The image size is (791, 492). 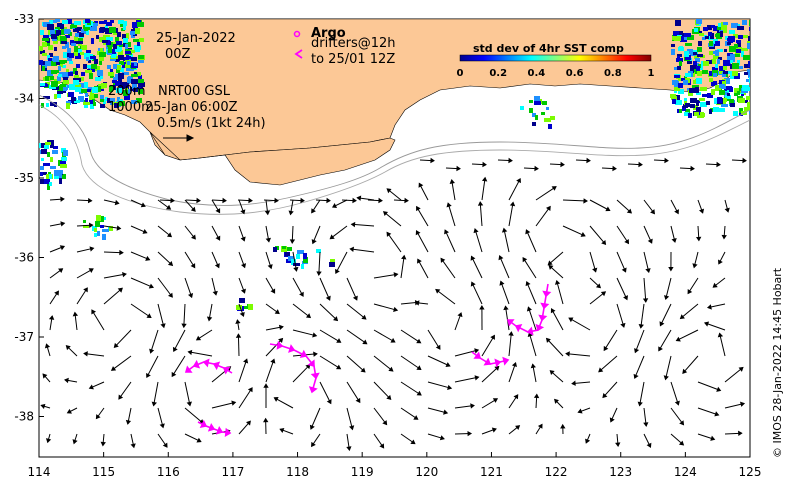 I want to click on y-tick-label: -37, so click(x=24, y=337).